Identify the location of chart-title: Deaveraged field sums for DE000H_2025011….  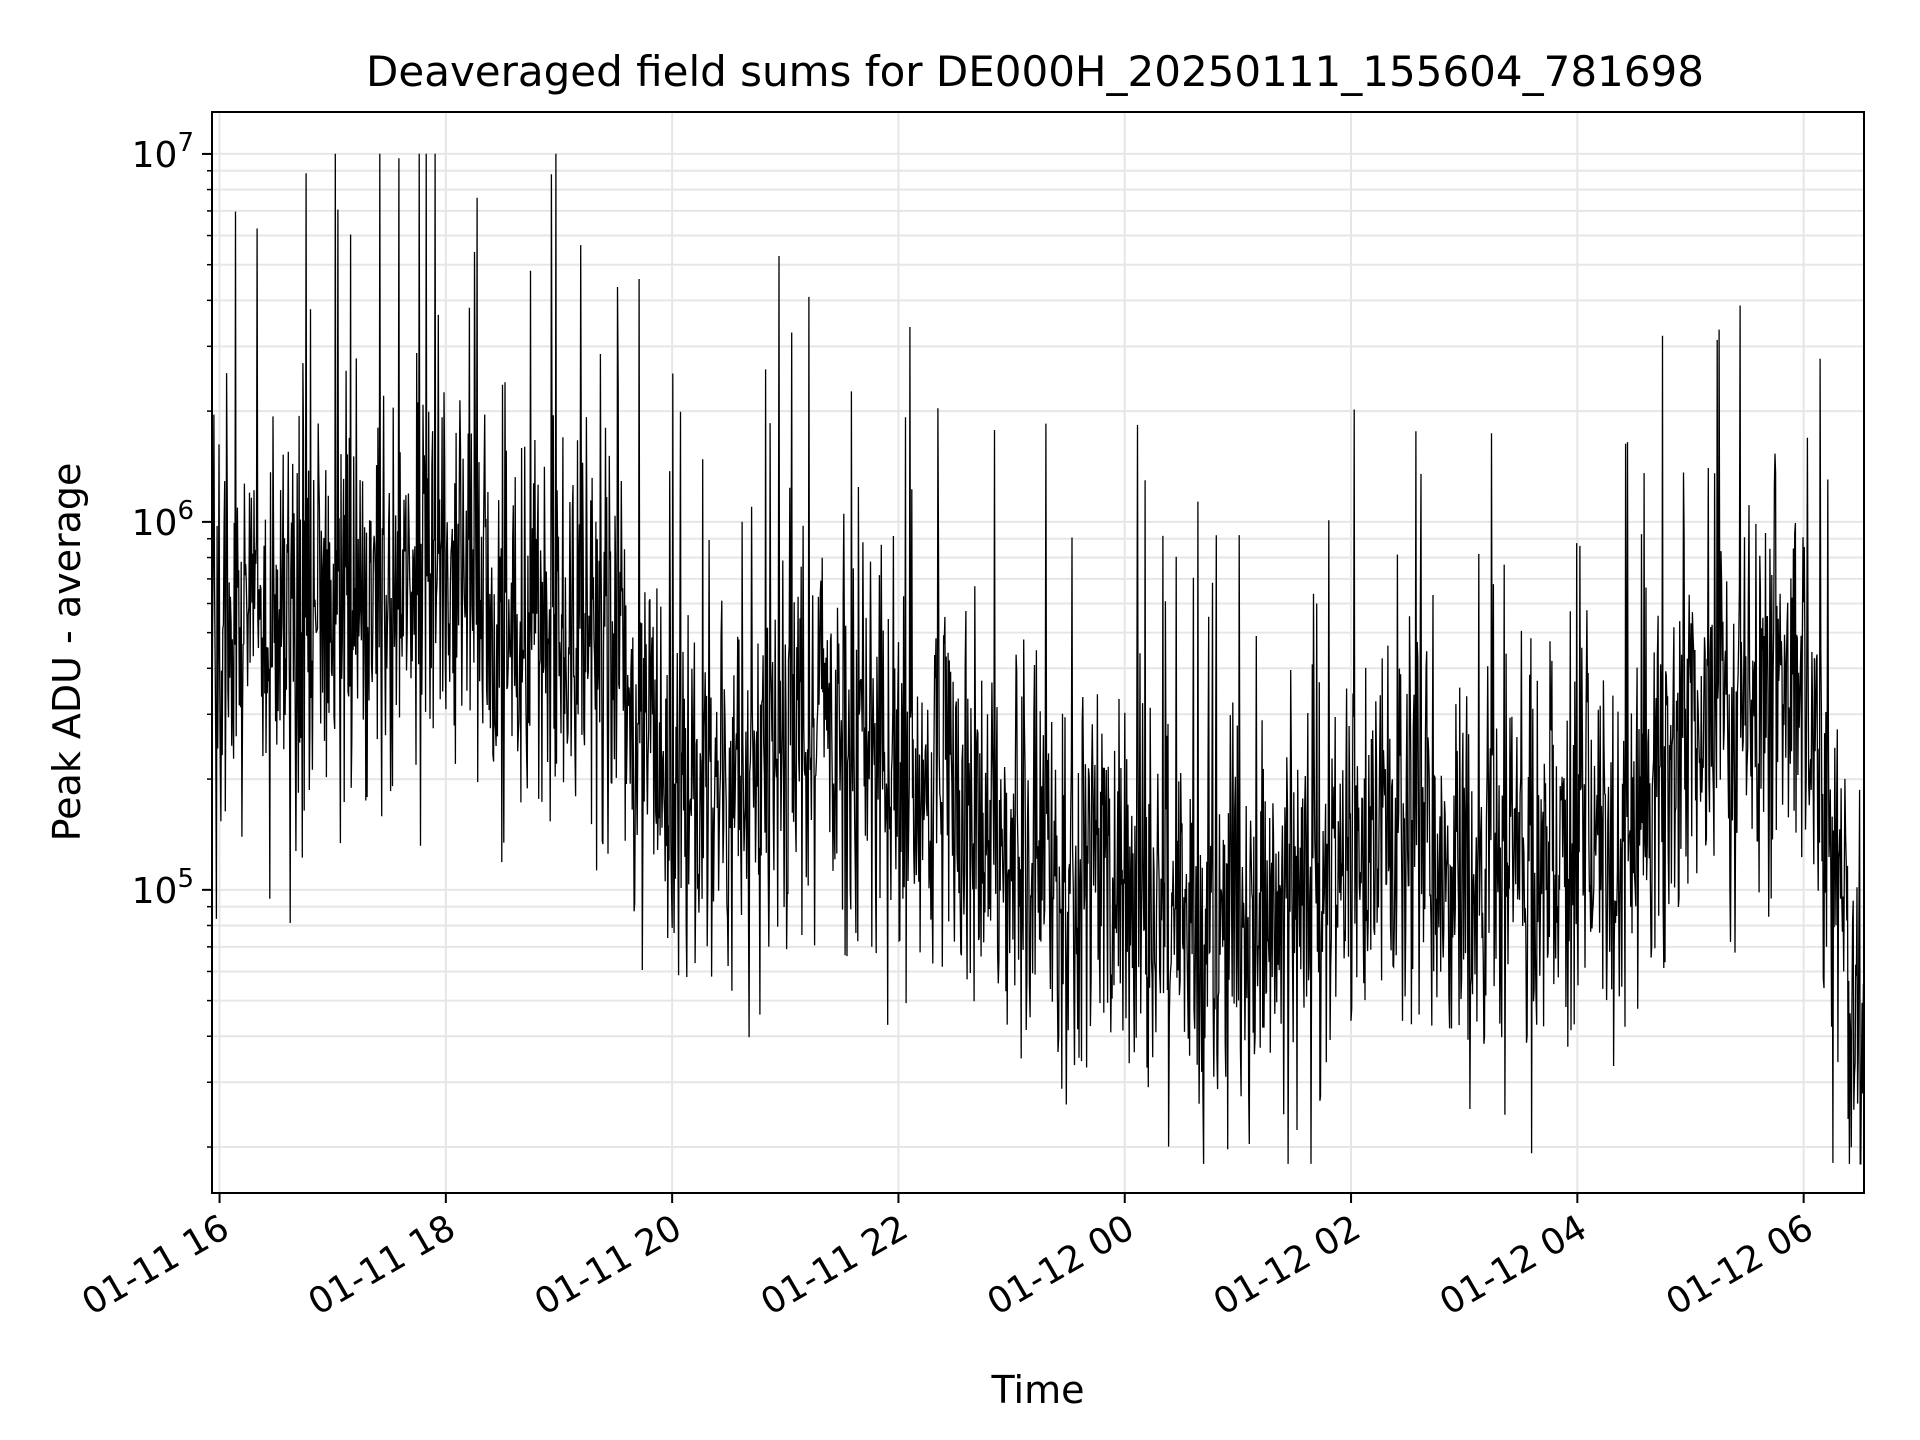
(1035, 71).